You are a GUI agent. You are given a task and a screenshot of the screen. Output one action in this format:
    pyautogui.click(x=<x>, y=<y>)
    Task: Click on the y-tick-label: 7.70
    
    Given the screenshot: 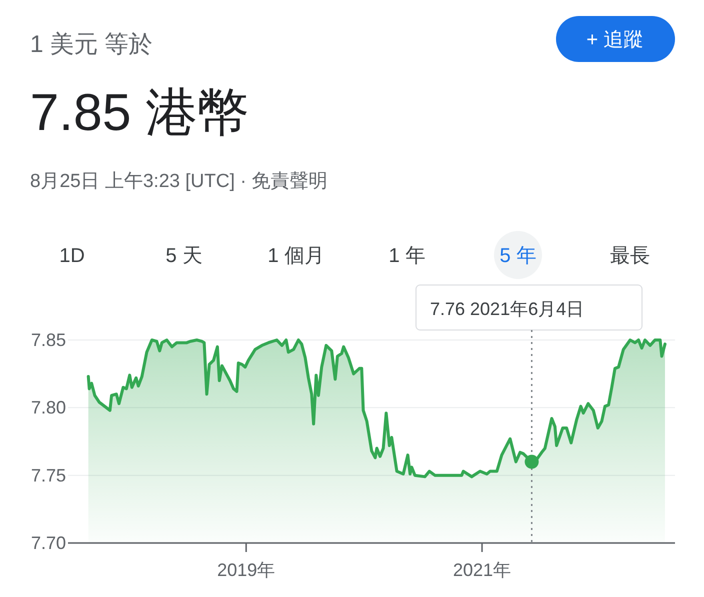 What is the action you would take?
    pyautogui.click(x=48, y=543)
    